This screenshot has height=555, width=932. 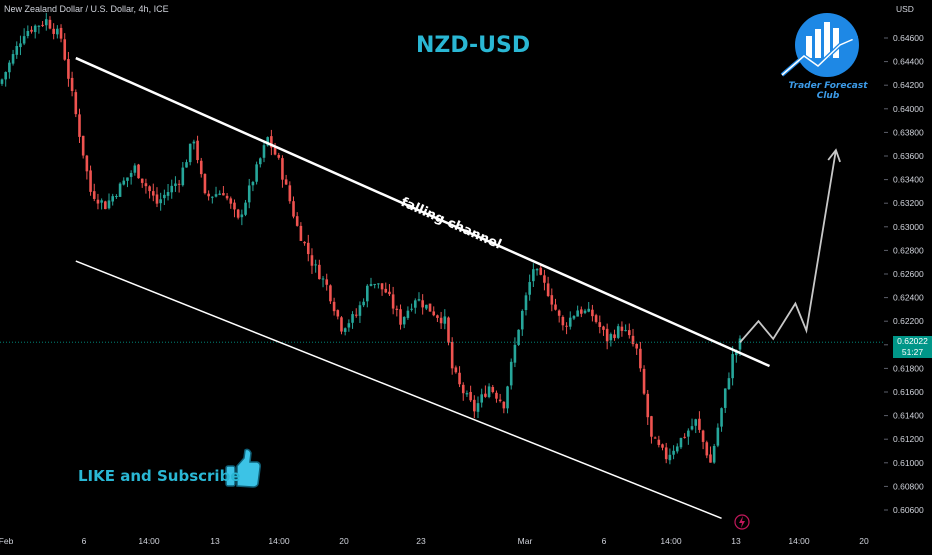 I want to click on y-tick-label: 0.62400, so click(x=908, y=298).